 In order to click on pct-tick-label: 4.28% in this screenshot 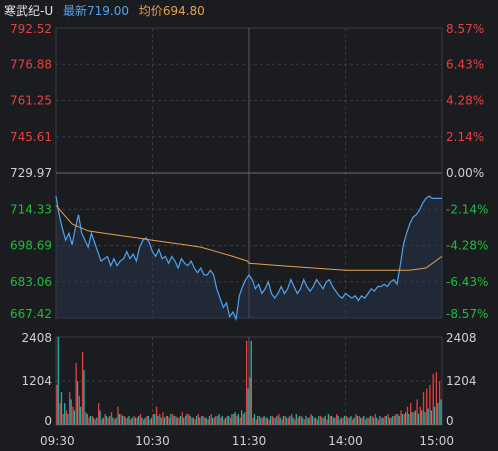, I will do `click(465, 101)`.